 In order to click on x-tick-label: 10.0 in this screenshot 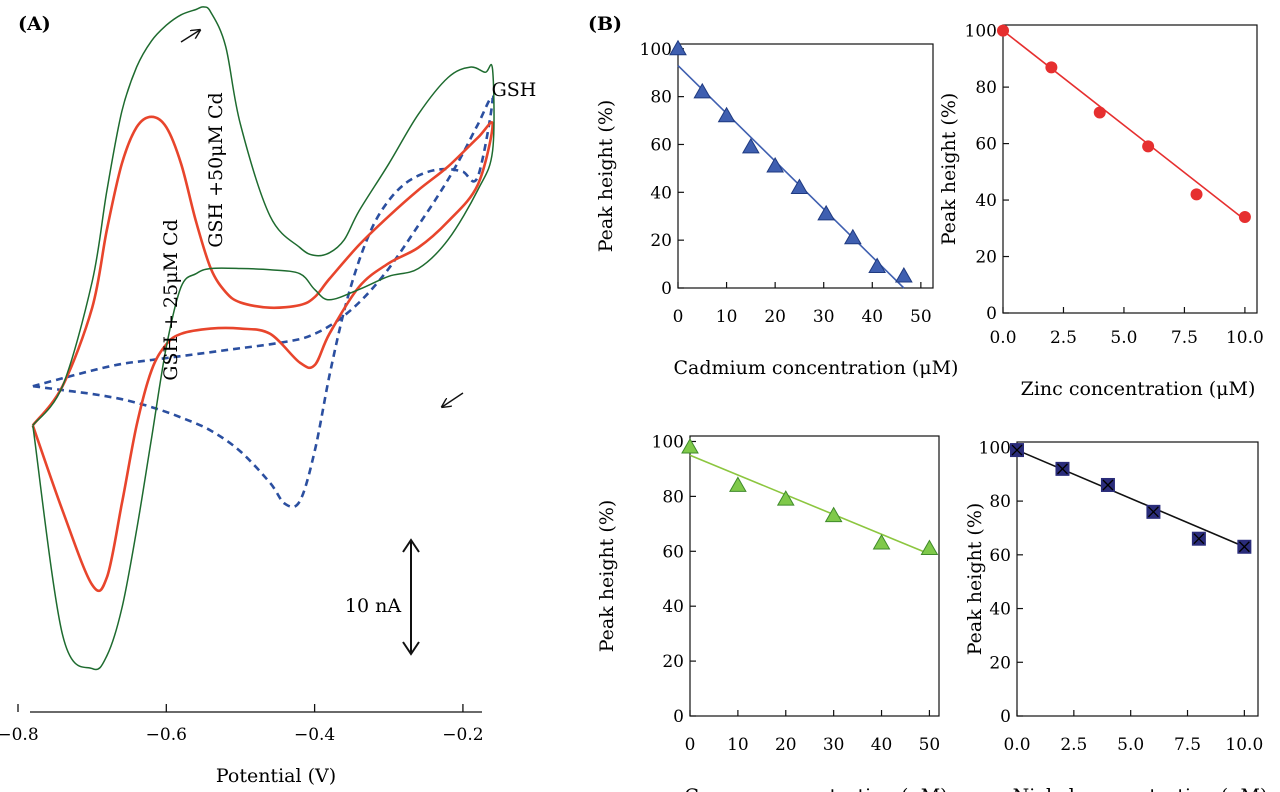, I will do `click(1244, 745)`.